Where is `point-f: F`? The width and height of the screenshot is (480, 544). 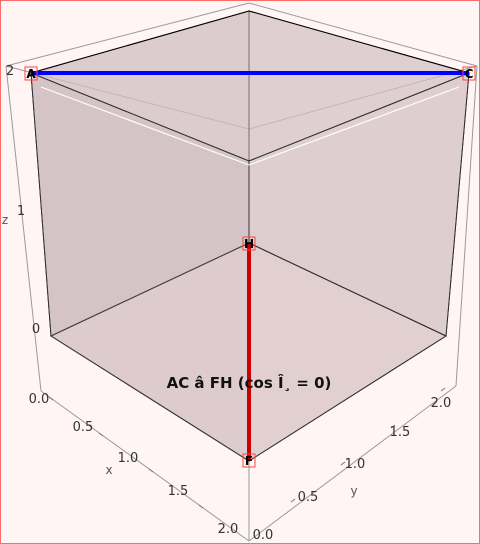
point-f: F is located at coordinates (249, 460).